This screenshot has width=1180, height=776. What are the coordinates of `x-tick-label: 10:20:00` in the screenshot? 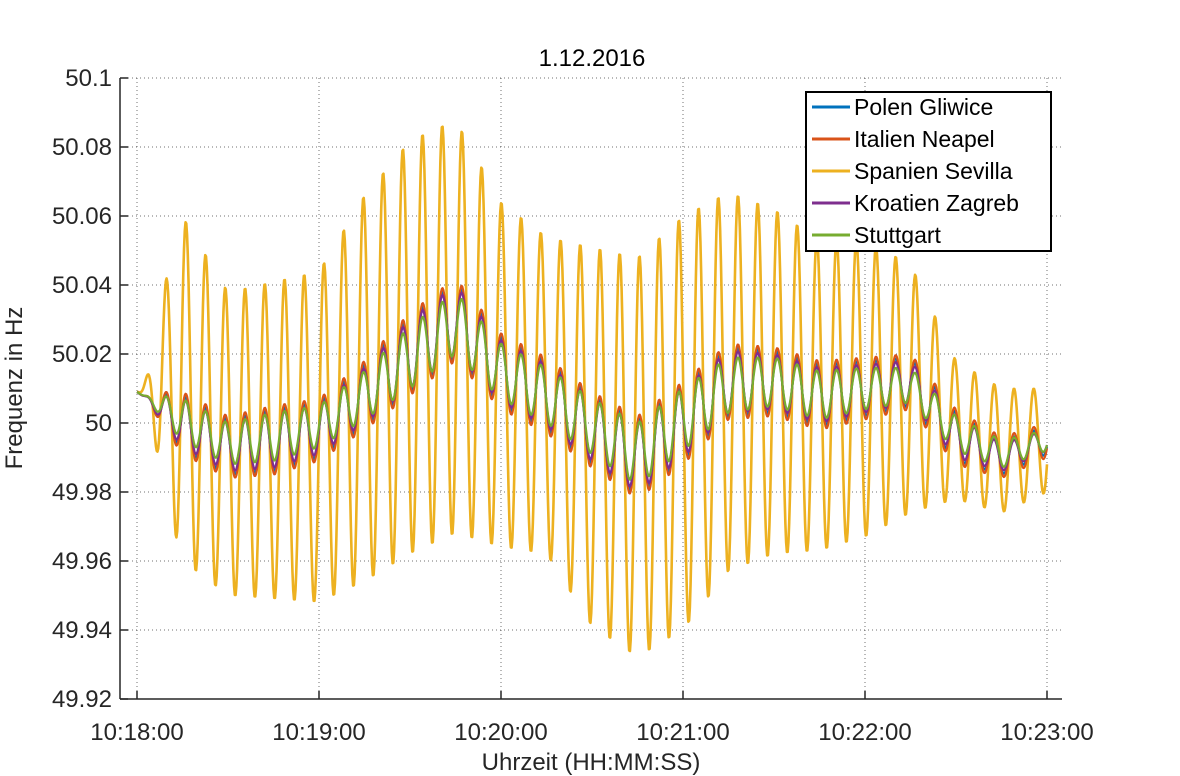 It's located at (500, 732).